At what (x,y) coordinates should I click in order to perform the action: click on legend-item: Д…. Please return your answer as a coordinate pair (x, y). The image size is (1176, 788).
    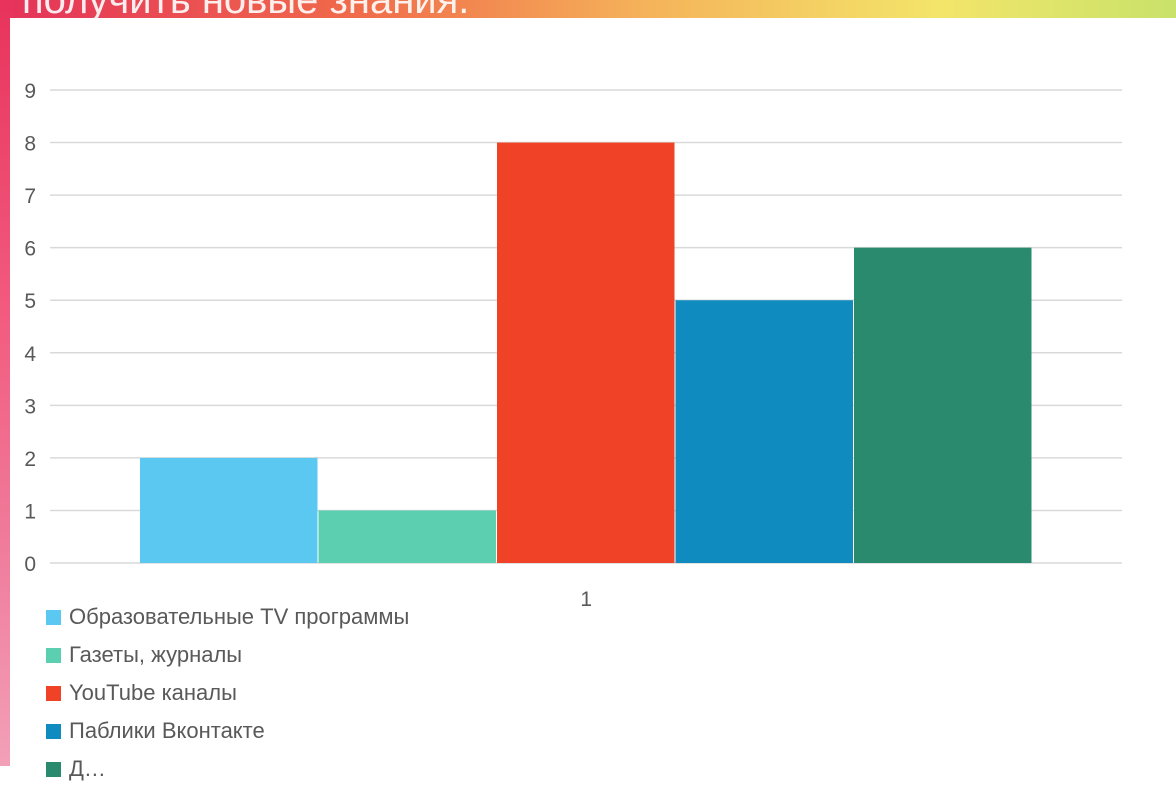
    Looking at the image, I should click on (227, 769).